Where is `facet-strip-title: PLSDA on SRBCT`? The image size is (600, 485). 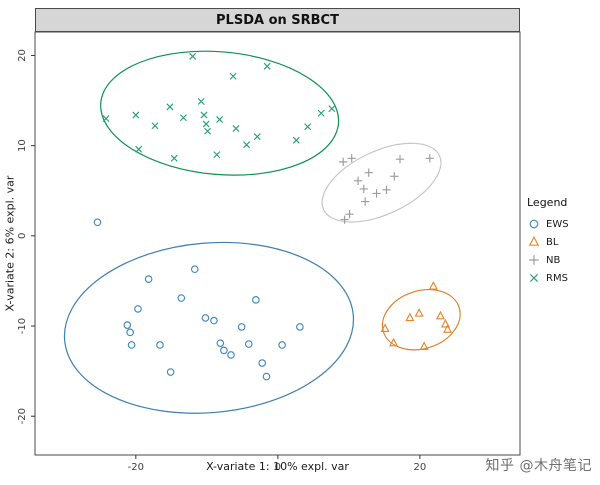
facet-strip-title: PLSDA on SRBCT is located at coordinates (277, 20).